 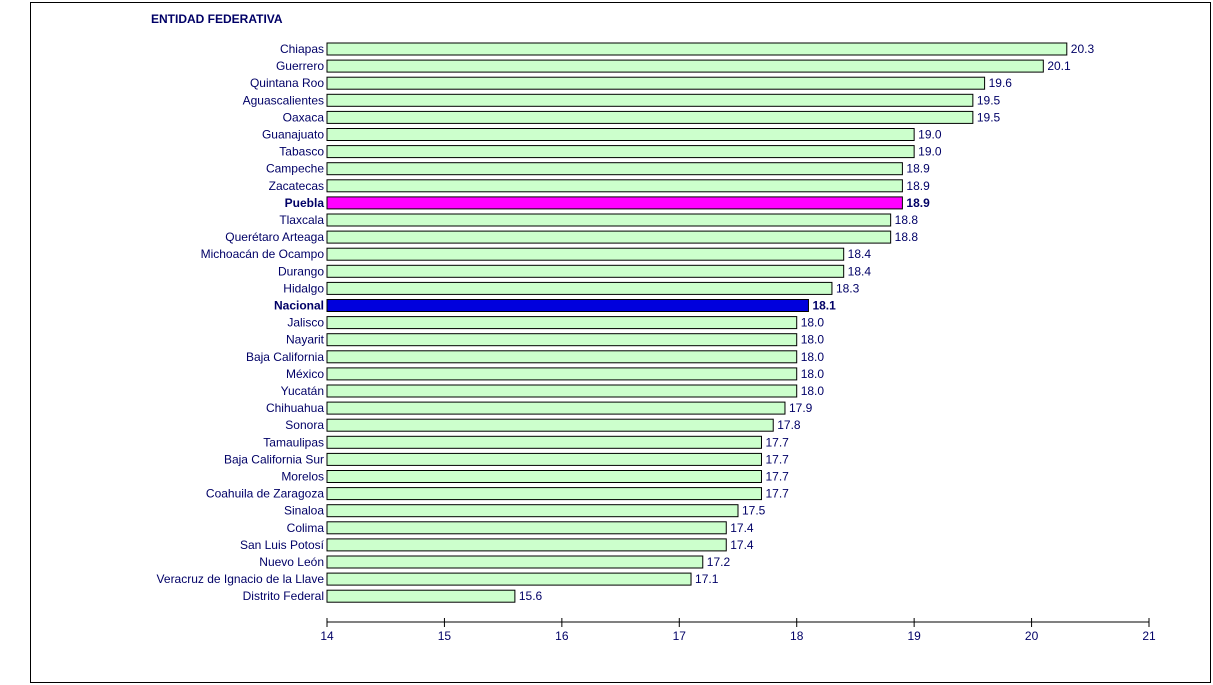 I want to click on category-label: Sinaloa, so click(x=304, y=511).